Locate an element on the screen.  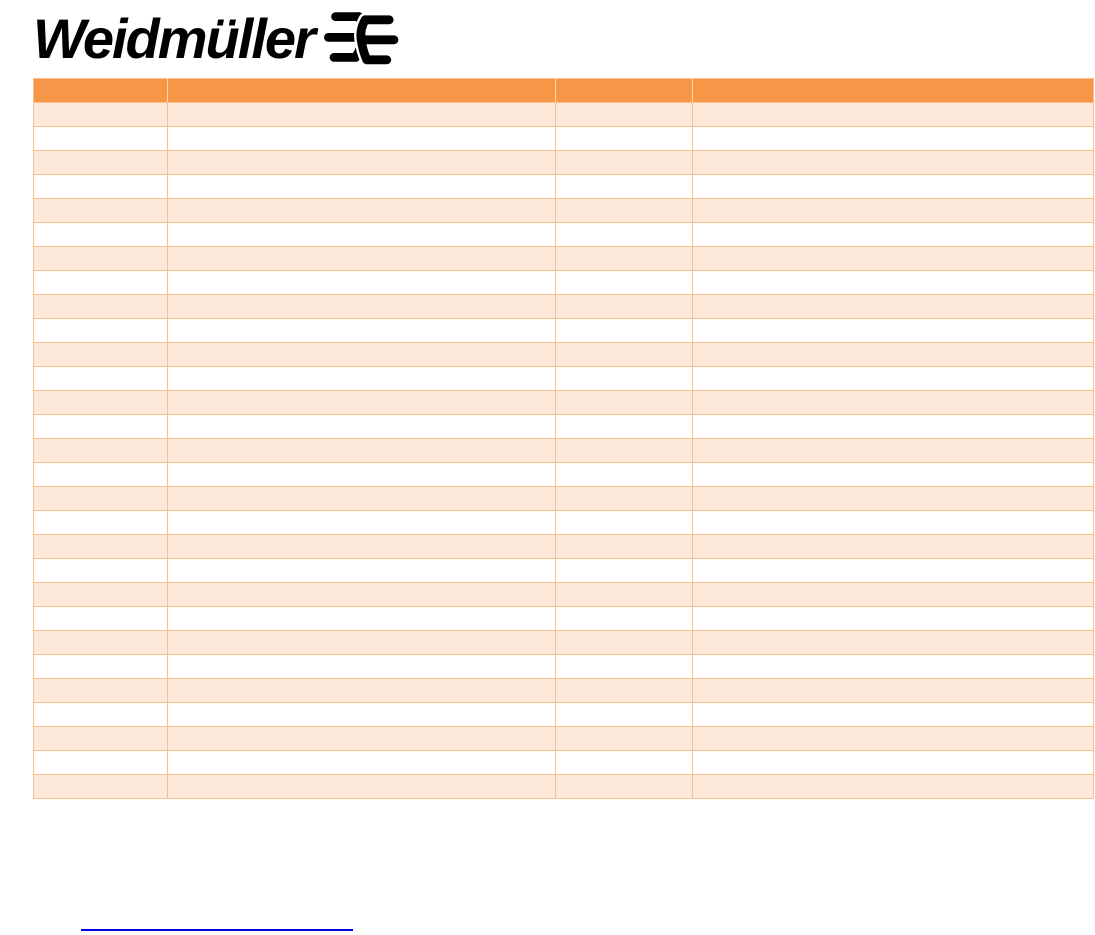
footer-link is located at coordinates (217, 922).